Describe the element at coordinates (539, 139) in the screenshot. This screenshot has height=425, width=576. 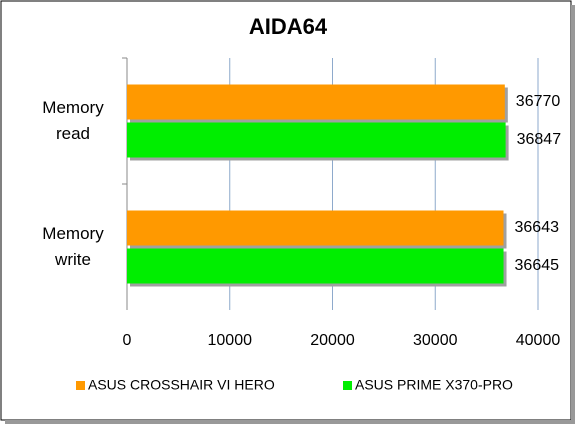
I see `value-label: 36847` at that location.